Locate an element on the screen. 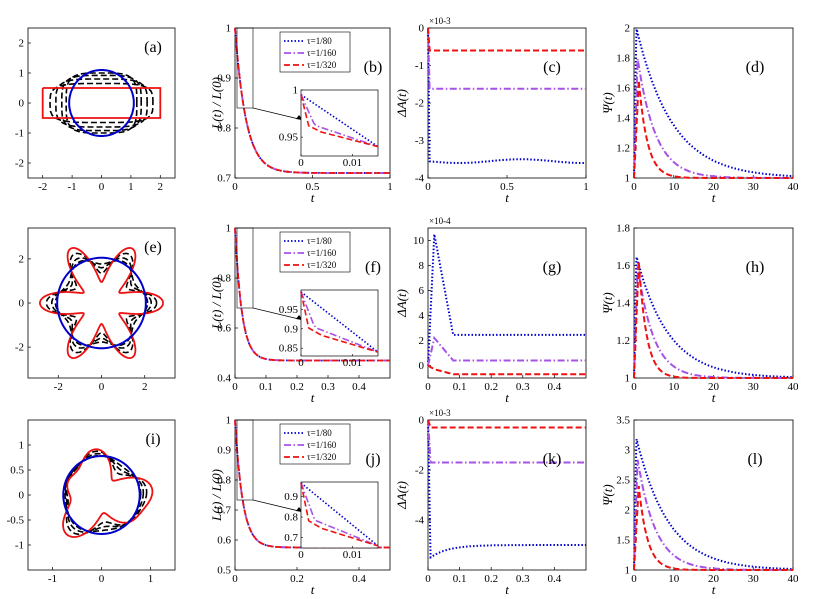 The width and height of the screenshot is (817, 599). y-axis-label: L(t) / L(0) is located at coordinates (216, 303).